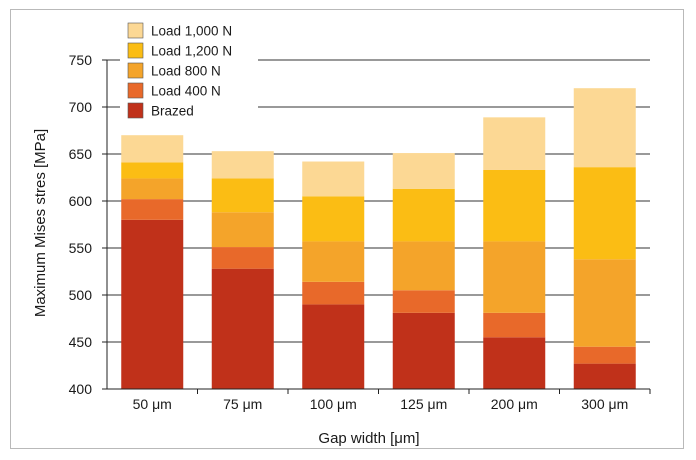  What do you see at coordinates (368, 438) in the screenshot?
I see `x-axis-label: Gap width [μm]` at bounding box center [368, 438].